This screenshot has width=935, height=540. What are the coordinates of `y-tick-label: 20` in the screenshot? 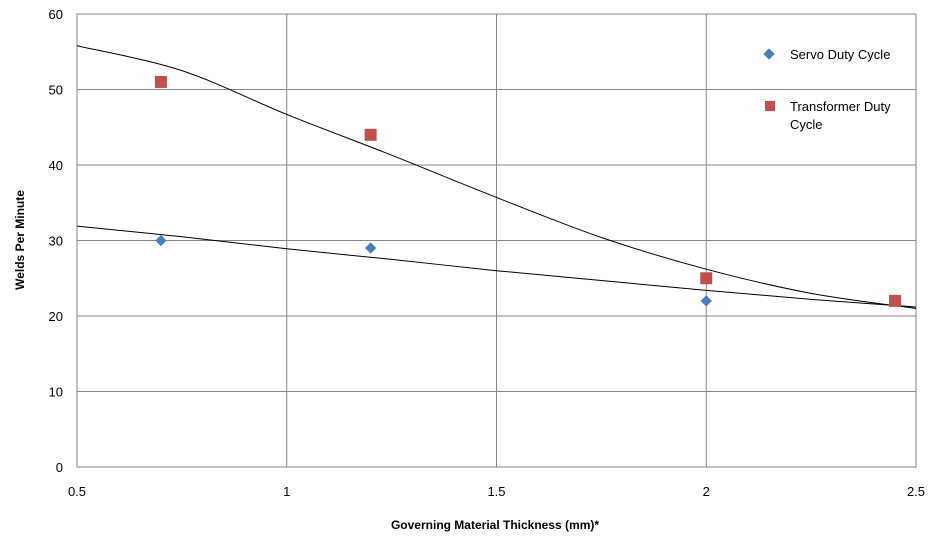 It's located at (56, 316).